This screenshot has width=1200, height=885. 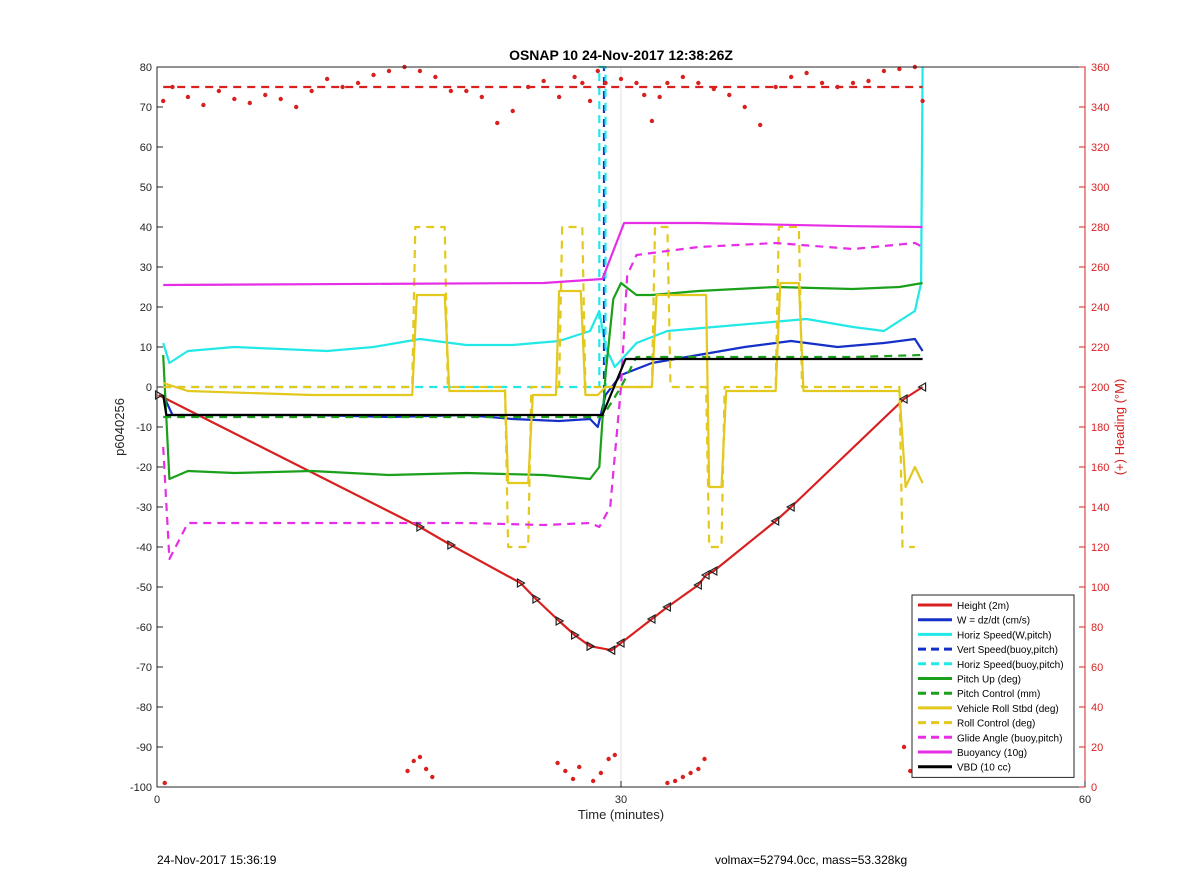 What do you see at coordinates (144, 548) in the screenshot?
I see `y-tick-label: -40` at bounding box center [144, 548].